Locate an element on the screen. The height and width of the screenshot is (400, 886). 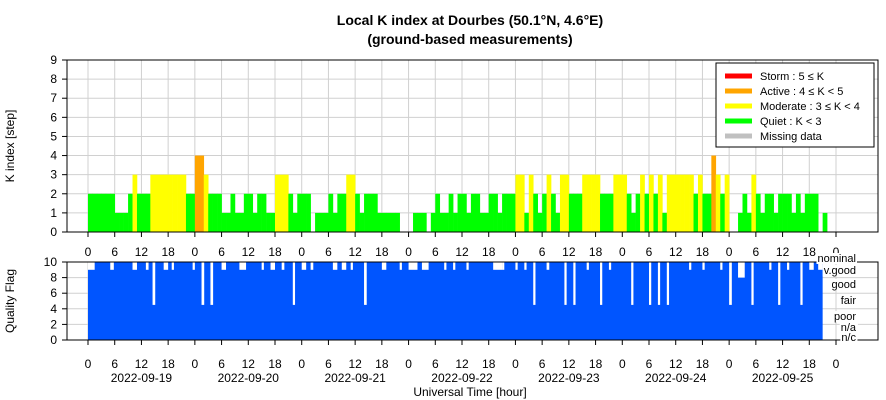
legend-label: Storm : 5 ≤ K is located at coordinates (792, 77).